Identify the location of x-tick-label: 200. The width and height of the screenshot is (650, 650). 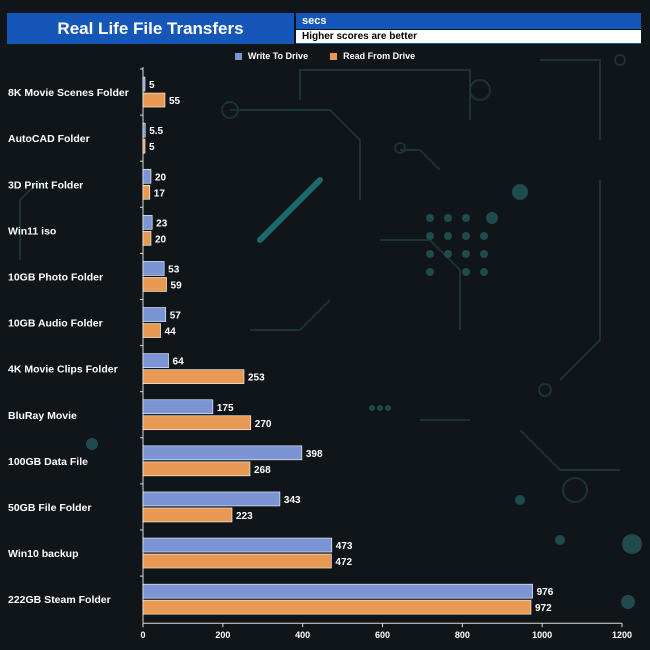
(222, 635).